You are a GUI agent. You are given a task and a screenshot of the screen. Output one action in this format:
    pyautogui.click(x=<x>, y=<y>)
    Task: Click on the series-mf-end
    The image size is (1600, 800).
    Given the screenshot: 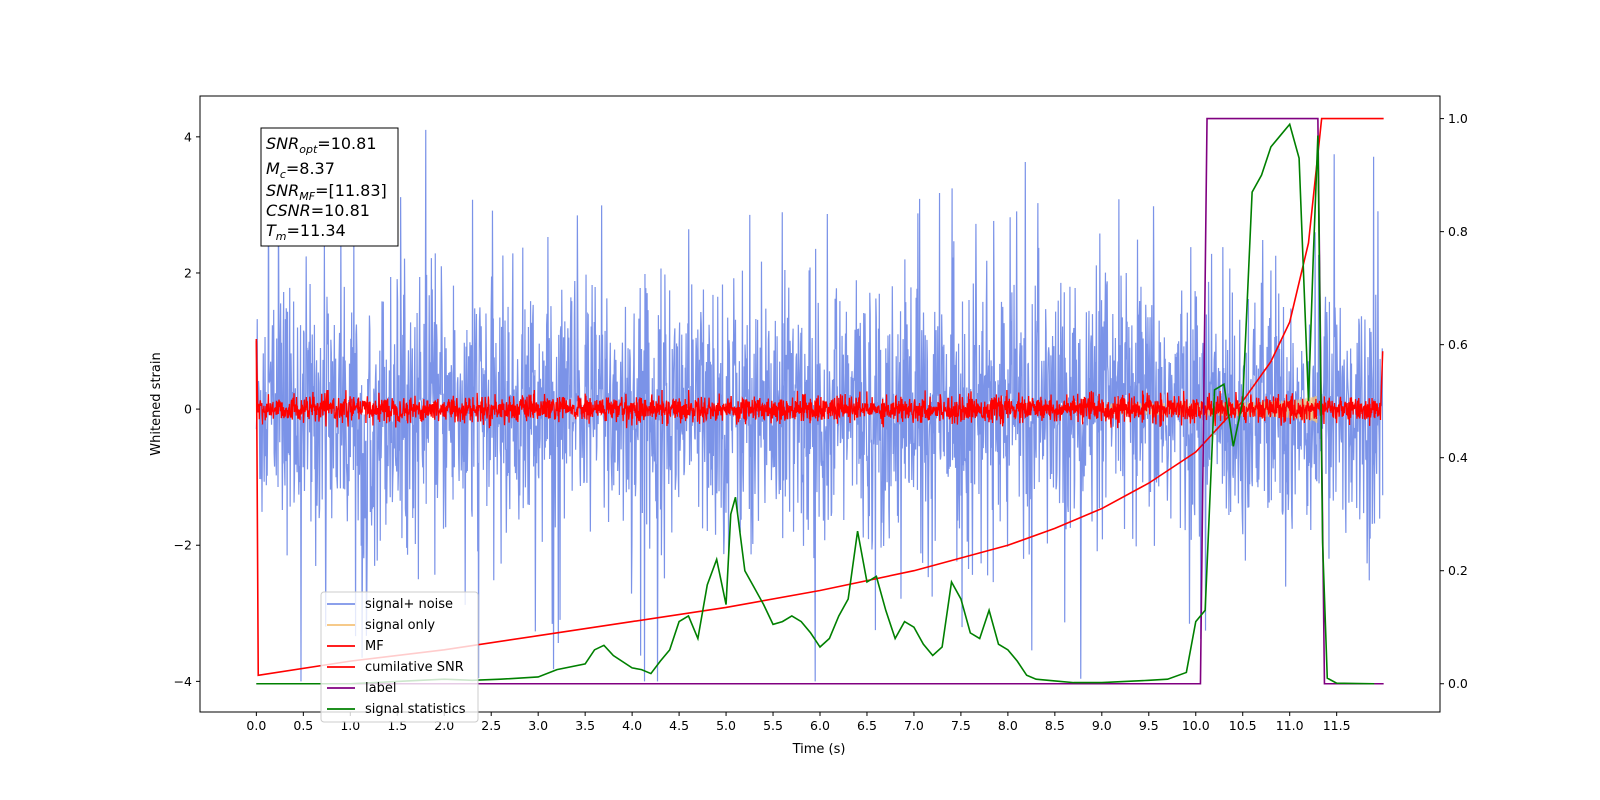 What is the action you would take?
    pyautogui.click(x=1382, y=378)
    